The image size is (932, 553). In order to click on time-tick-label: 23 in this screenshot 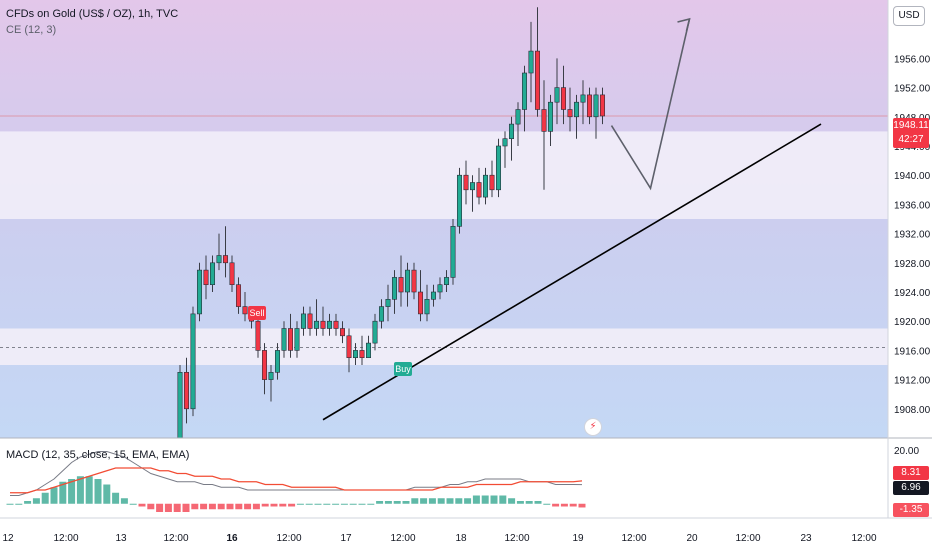, I will do `click(806, 538)`.